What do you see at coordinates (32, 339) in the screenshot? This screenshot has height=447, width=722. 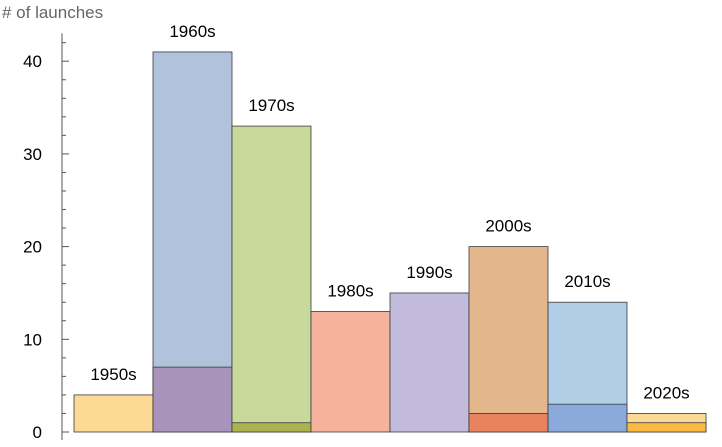 I see `y-tick-label: 10` at bounding box center [32, 339].